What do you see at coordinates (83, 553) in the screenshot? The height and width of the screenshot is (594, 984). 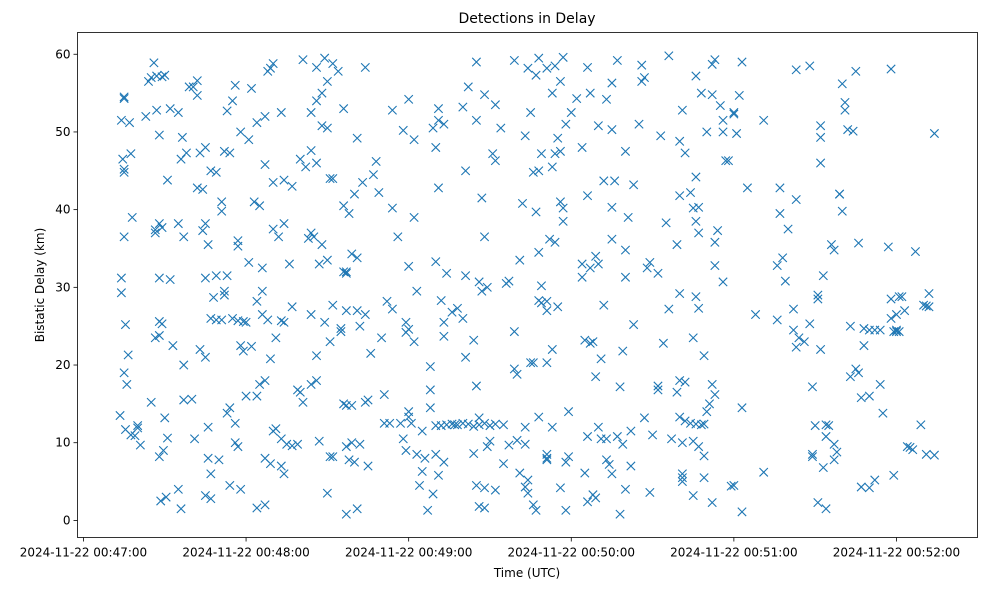 I see `x-tick-label: 2024-11-22 00:47:00` at bounding box center [83, 553].